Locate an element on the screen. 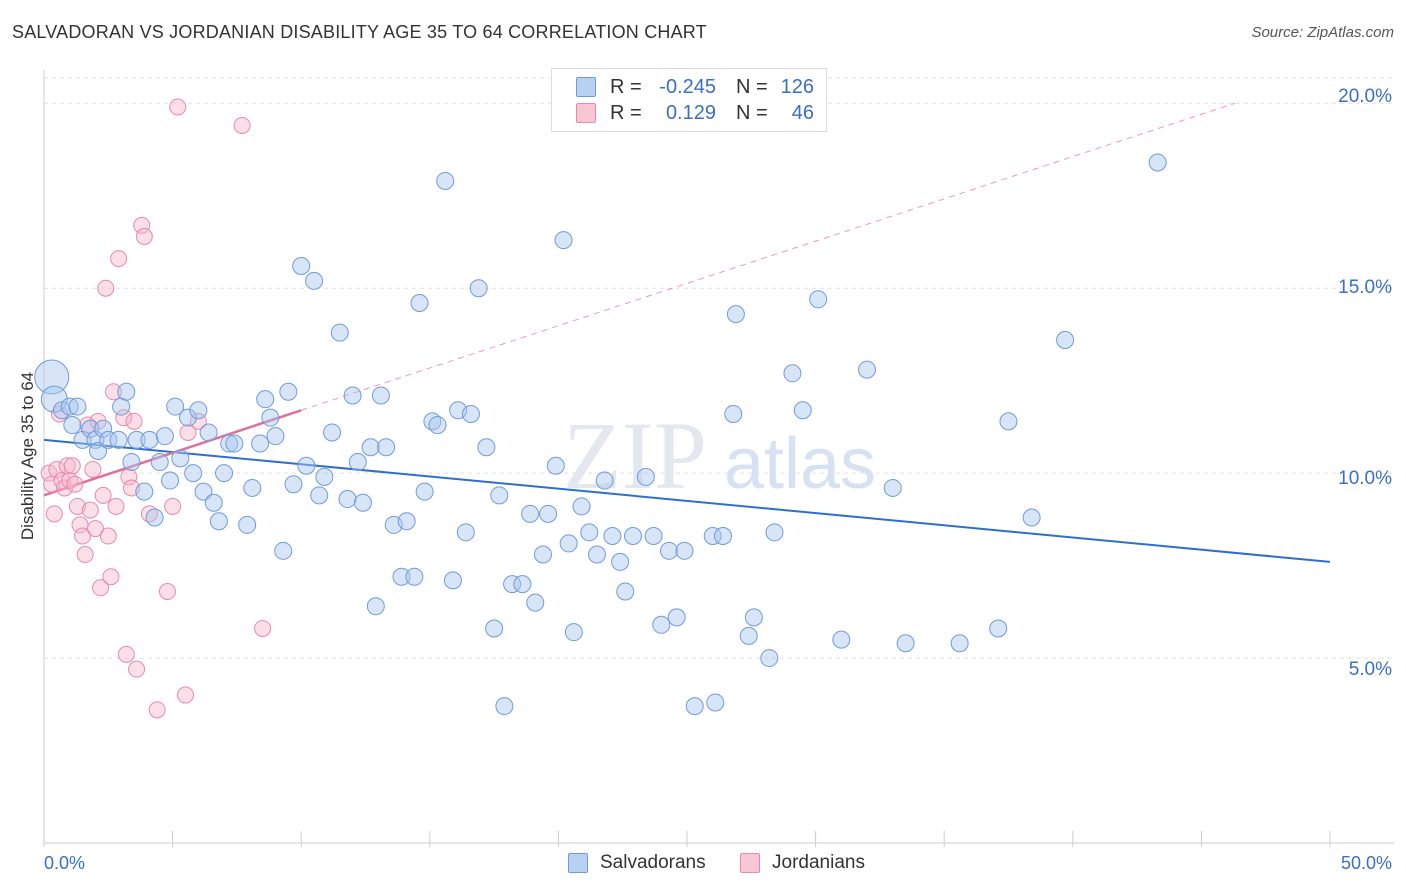 Image resolution: width=1406 pixels, height=892 pixels. watermark: ZIP atlas is located at coordinates (719, 455).